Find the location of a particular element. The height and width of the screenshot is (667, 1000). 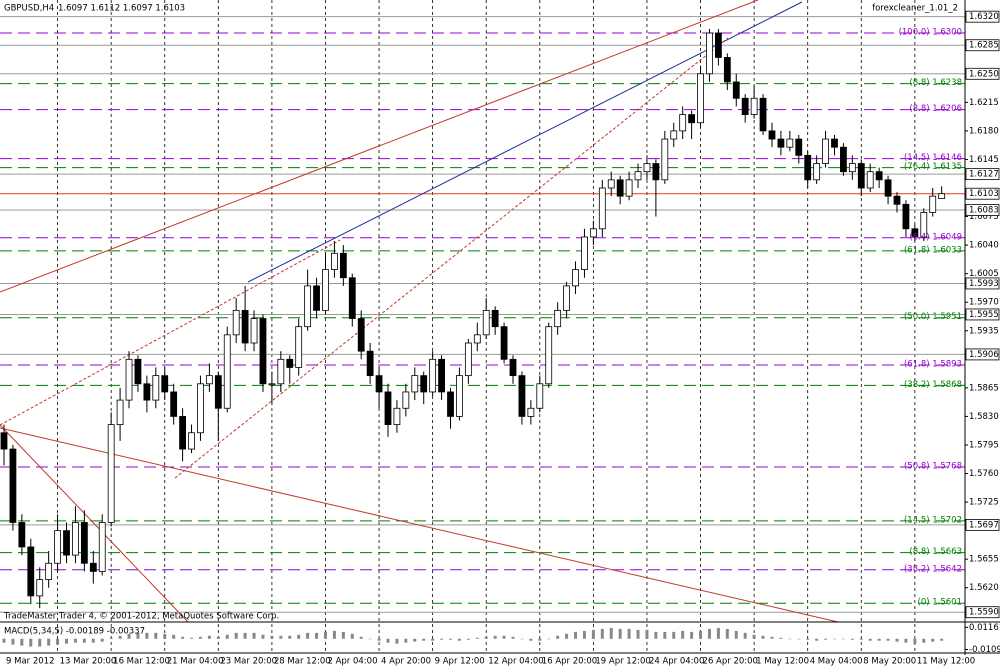

level-label: (50.8) 1.5768 is located at coordinates (933, 467).